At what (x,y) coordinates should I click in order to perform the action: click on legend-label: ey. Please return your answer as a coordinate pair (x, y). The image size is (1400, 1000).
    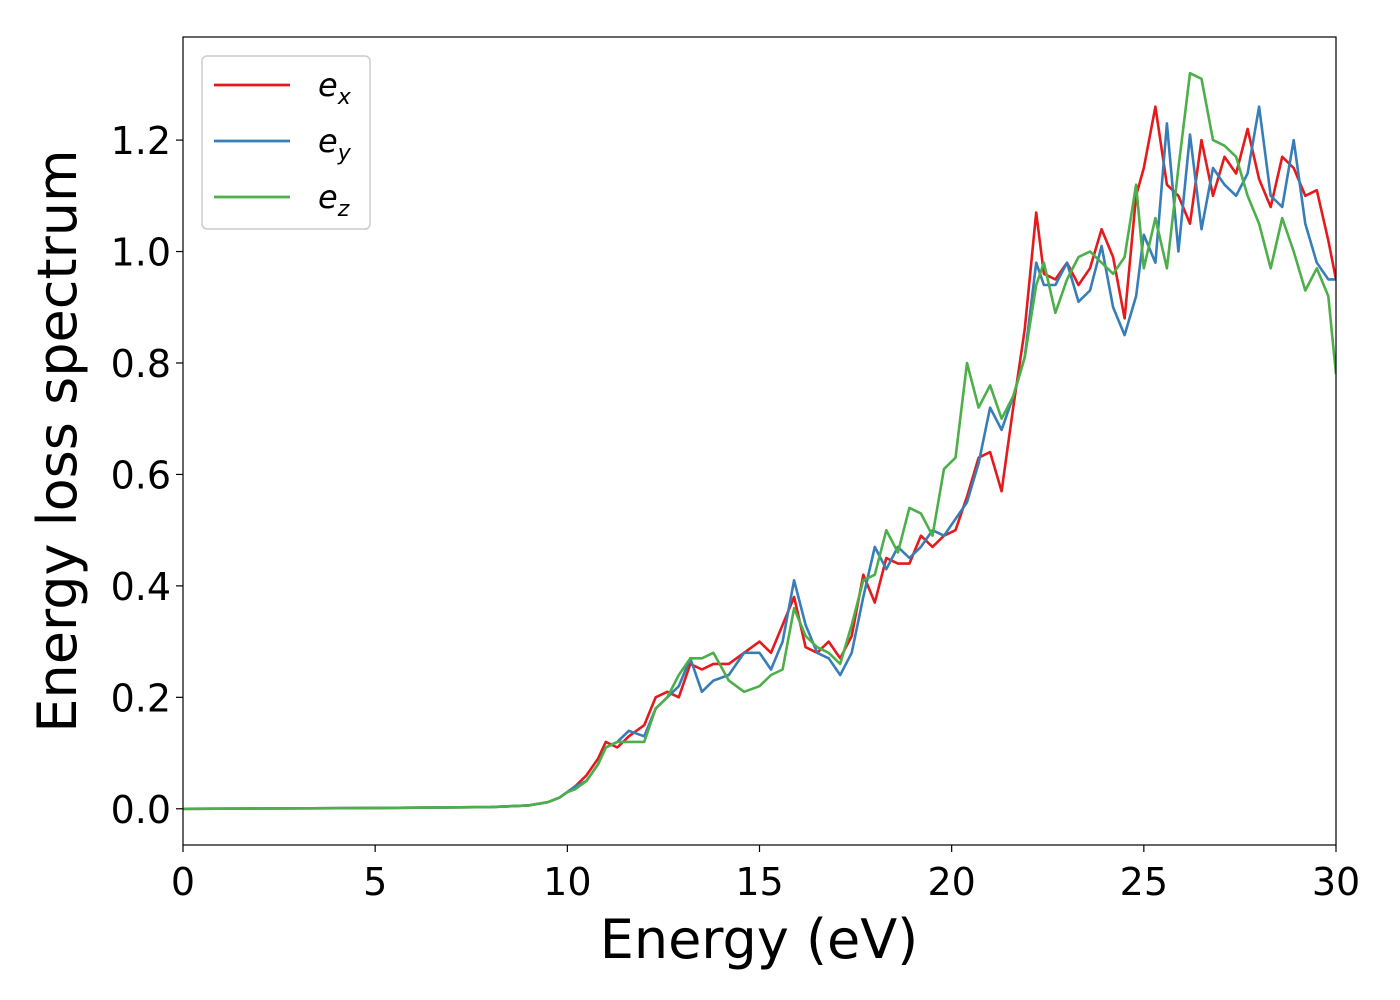
    Looking at the image, I should click on (335, 144).